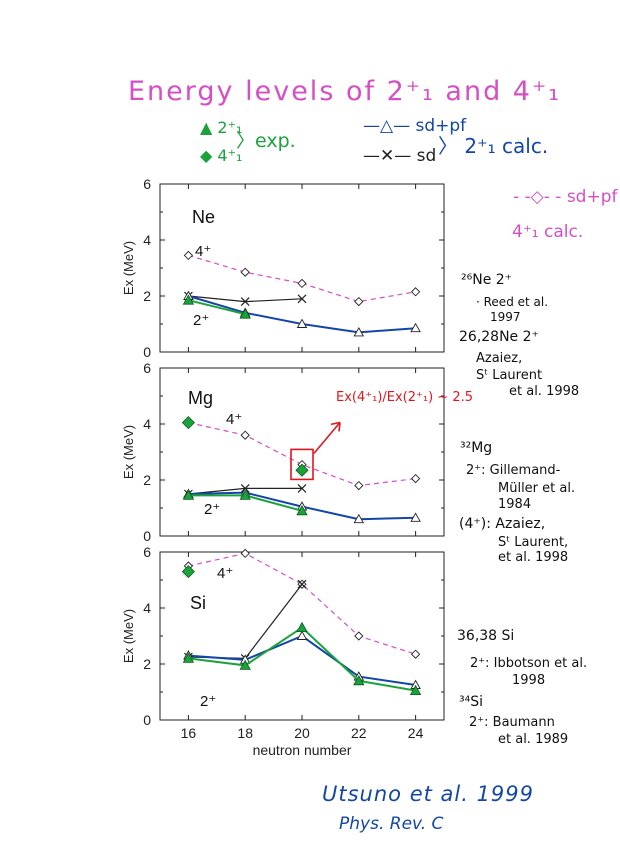 The width and height of the screenshot is (620, 854). I want to click on series-sd-pf-2-, so click(302, 659).